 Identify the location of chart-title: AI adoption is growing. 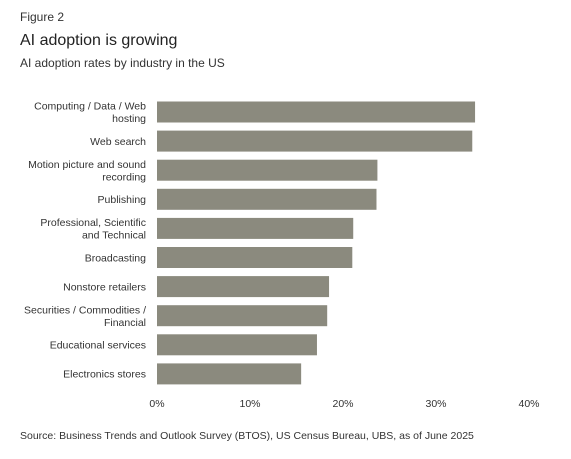
(99, 40).